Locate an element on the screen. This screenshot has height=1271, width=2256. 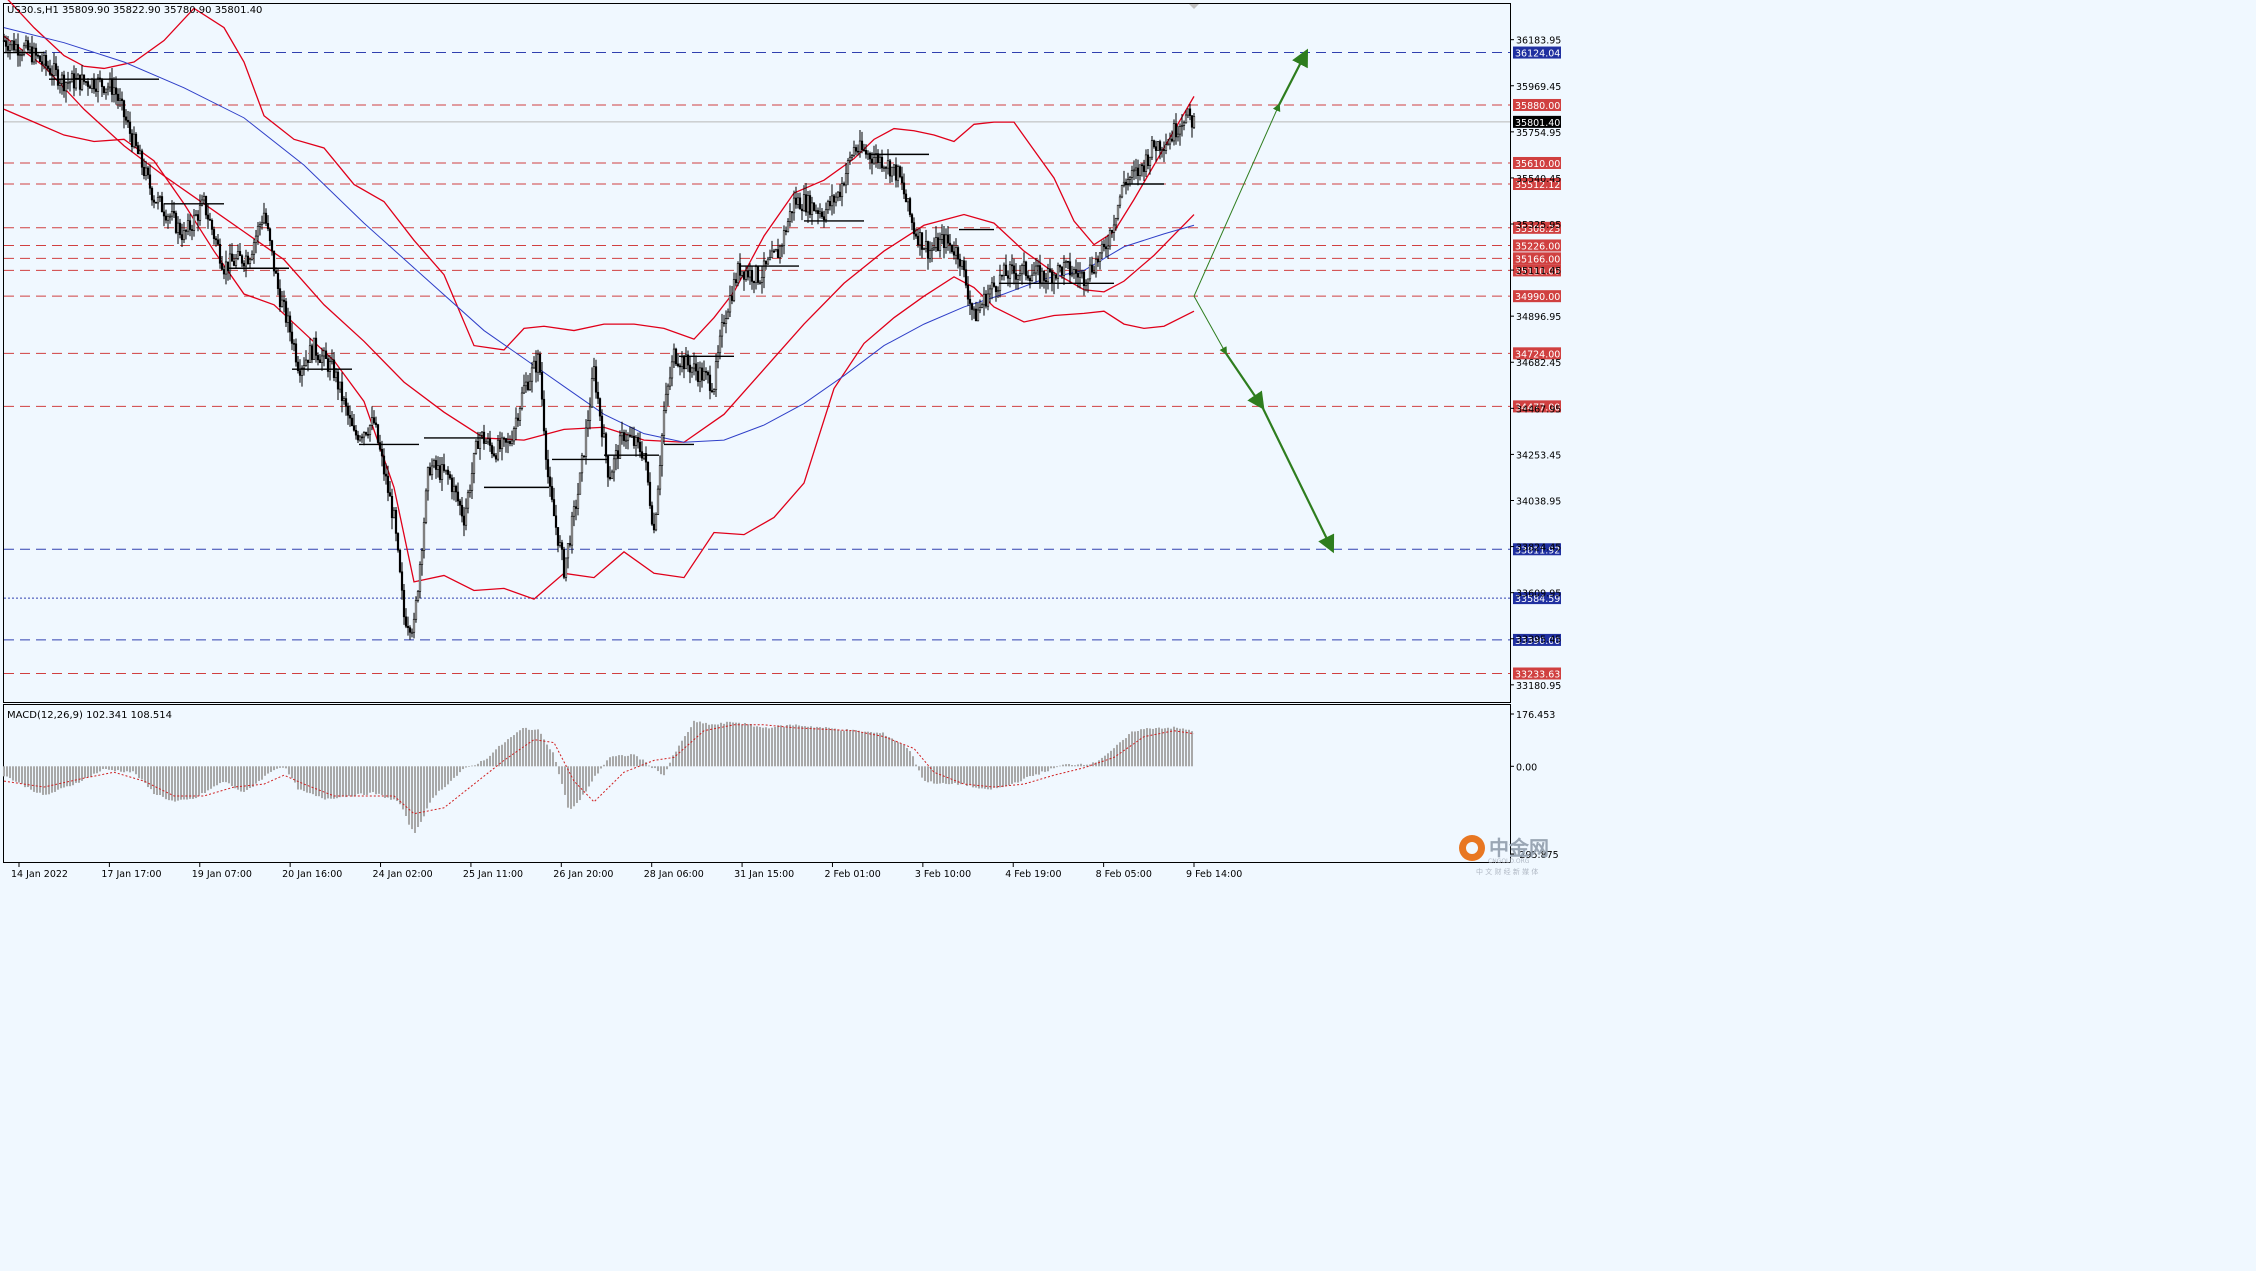
time-axis-label: 31 Jan 15:00 is located at coordinates (764, 874).